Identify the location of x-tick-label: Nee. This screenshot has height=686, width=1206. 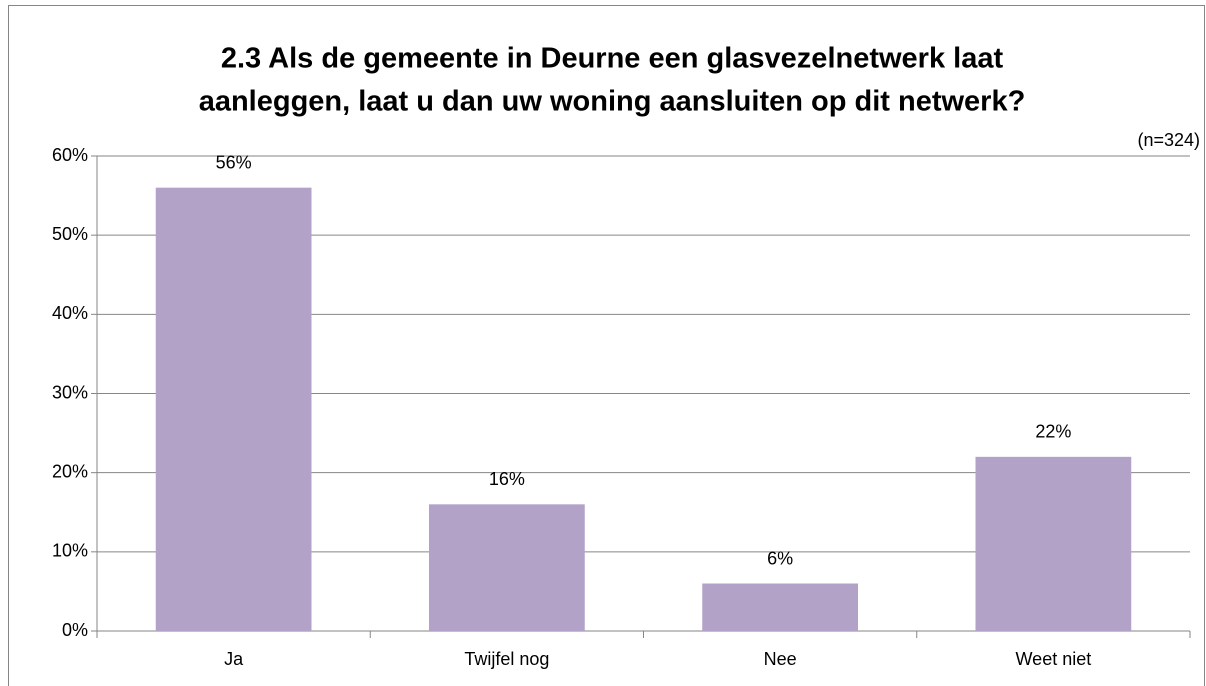
(780, 659).